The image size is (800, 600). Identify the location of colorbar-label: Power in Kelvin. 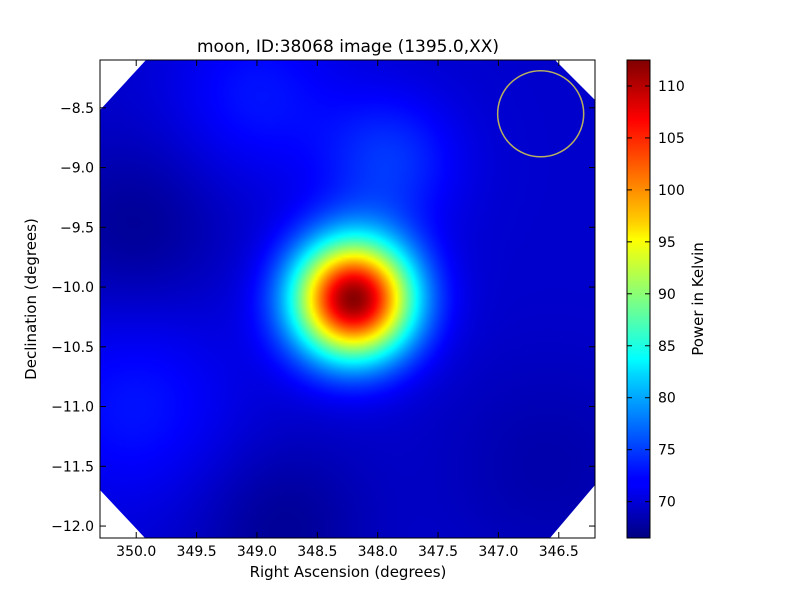
(698, 299).